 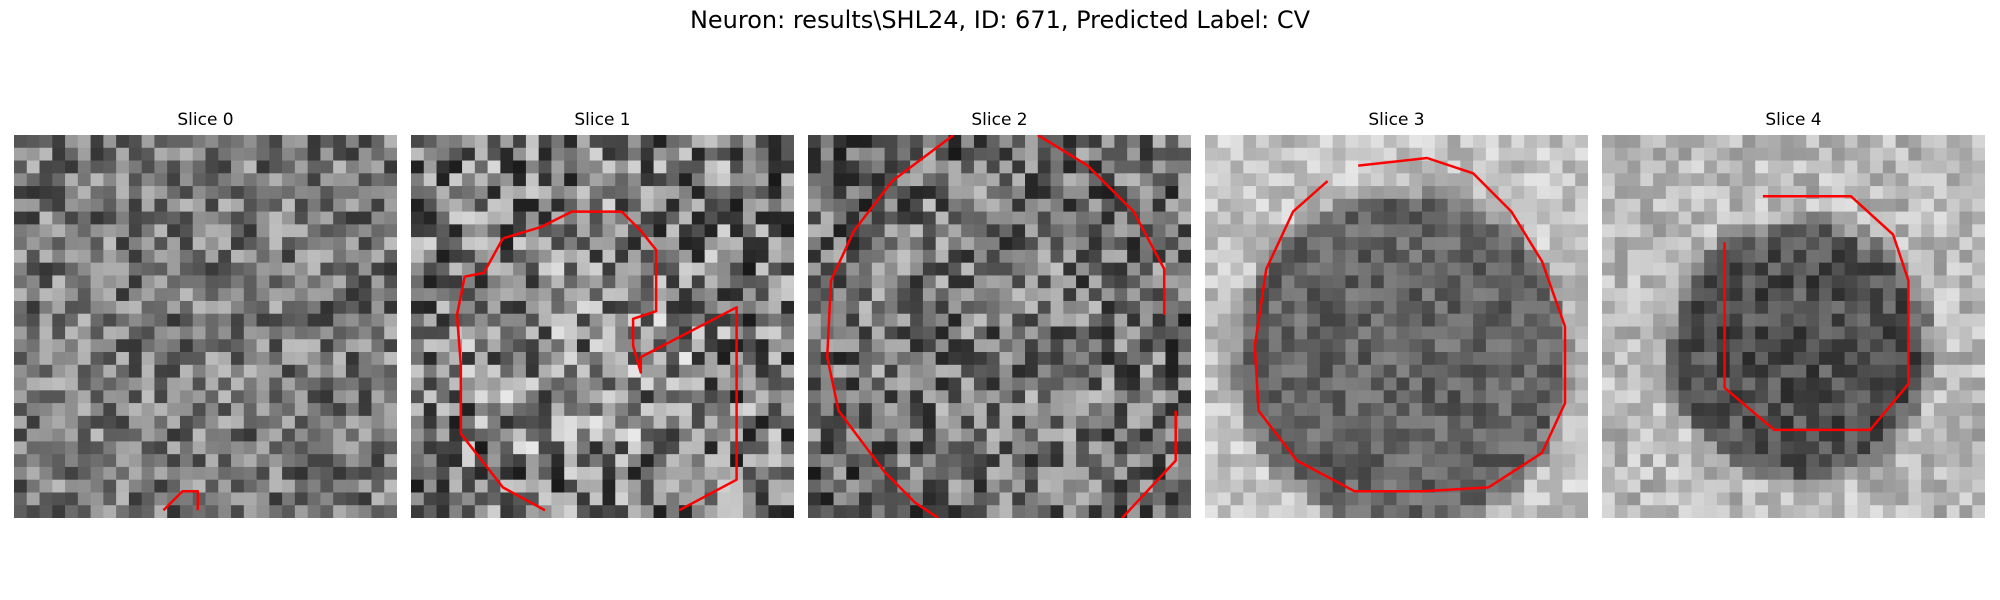 I want to click on slice-title: Slice 2, so click(x=999, y=120).